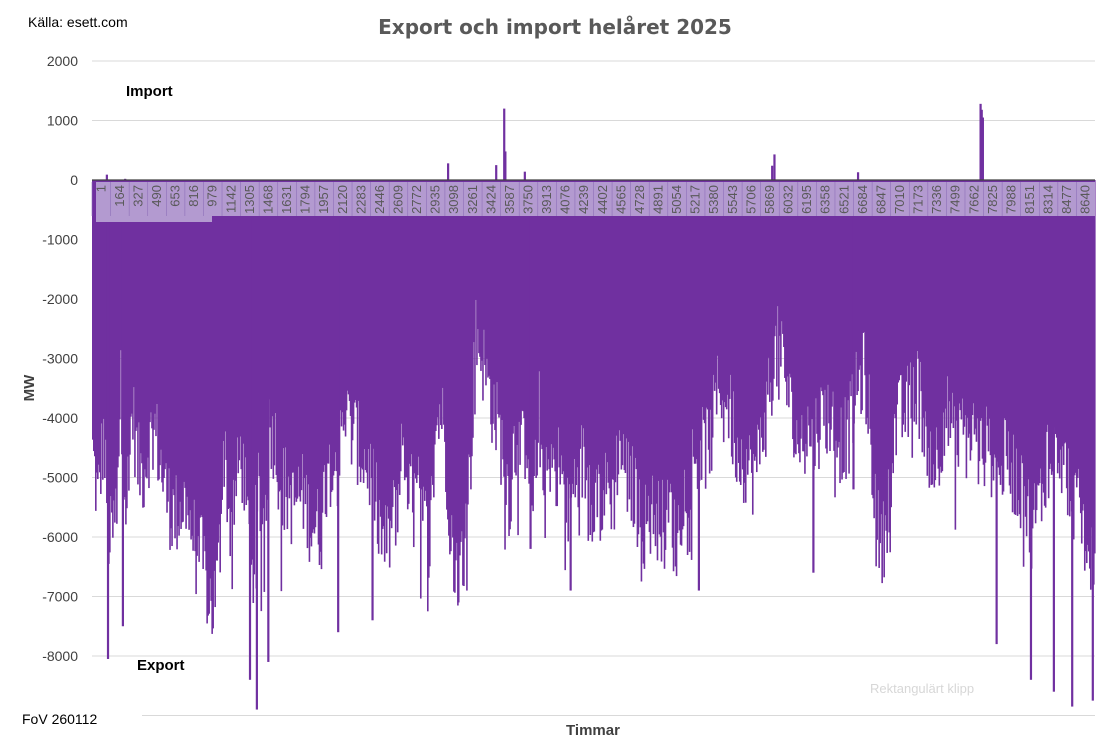  What do you see at coordinates (230, 199) in the screenshot?
I see `x-tick-label: 1142` at bounding box center [230, 199].